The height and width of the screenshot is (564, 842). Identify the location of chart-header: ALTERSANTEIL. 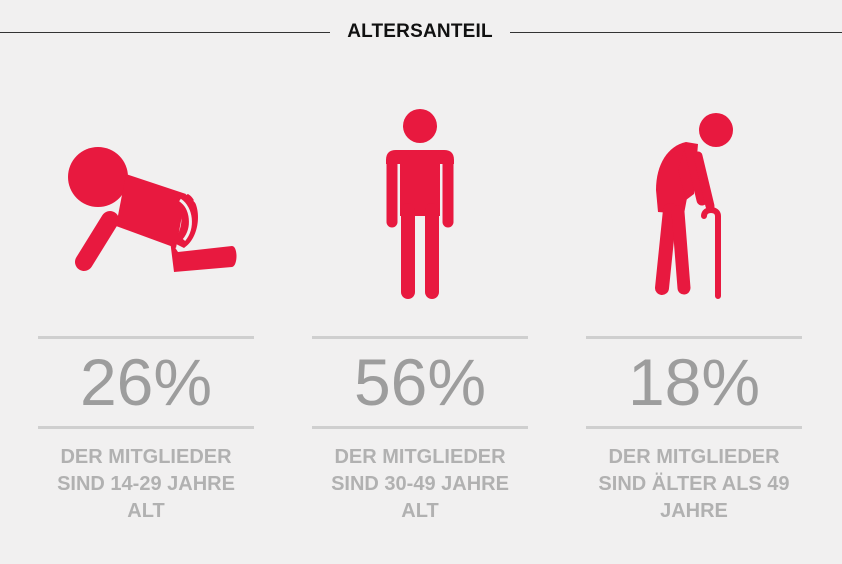
(421, 32).